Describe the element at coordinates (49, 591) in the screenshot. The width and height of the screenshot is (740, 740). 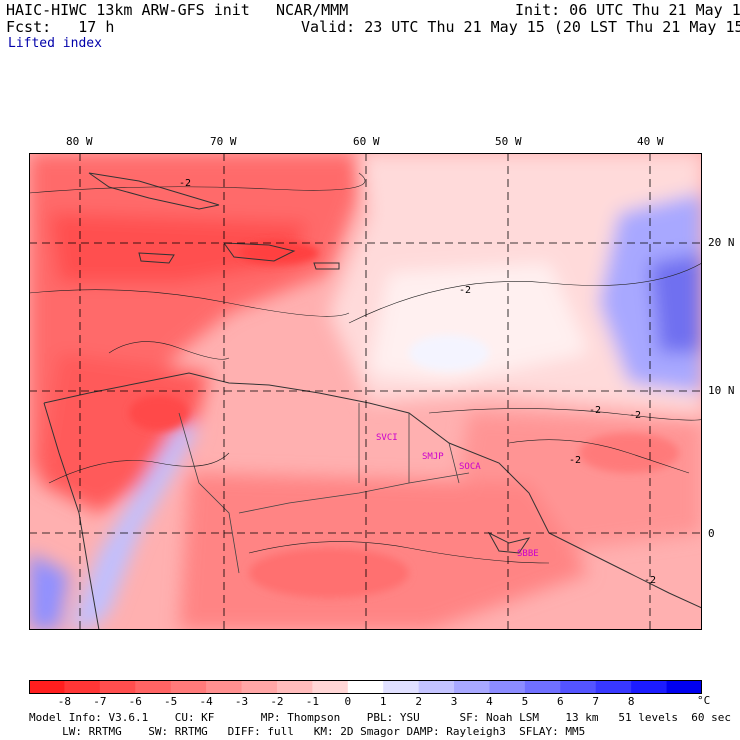
I see `pacific-positive` at that location.